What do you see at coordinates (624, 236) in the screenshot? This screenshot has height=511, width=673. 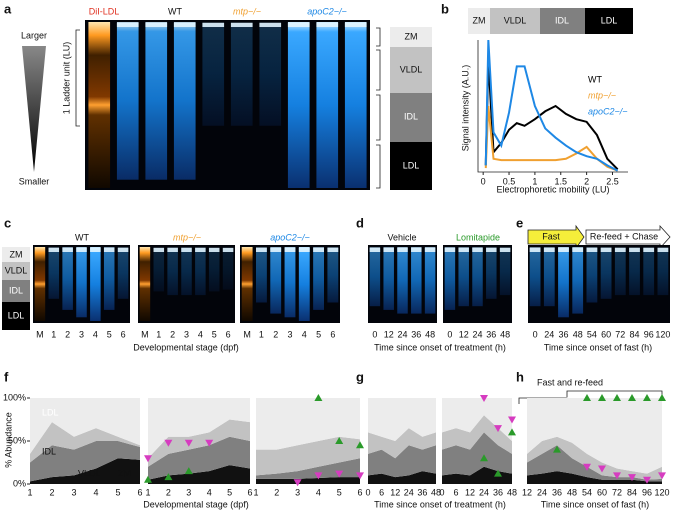 I see `phase-label: Re-feed + Chase` at bounding box center [624, 236].